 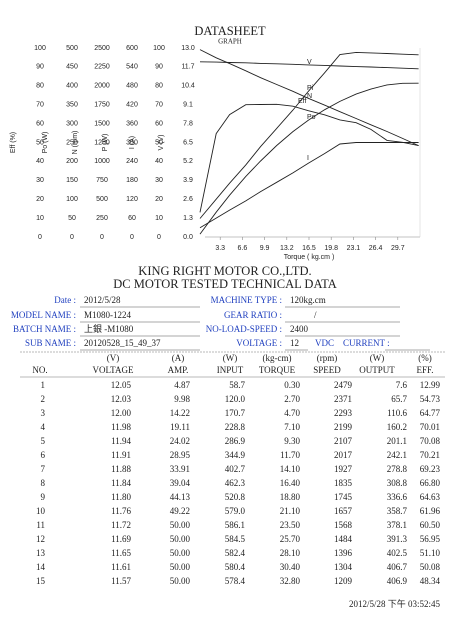 I want to click on axis-label: Eff (%), so click(x=13, y=142).